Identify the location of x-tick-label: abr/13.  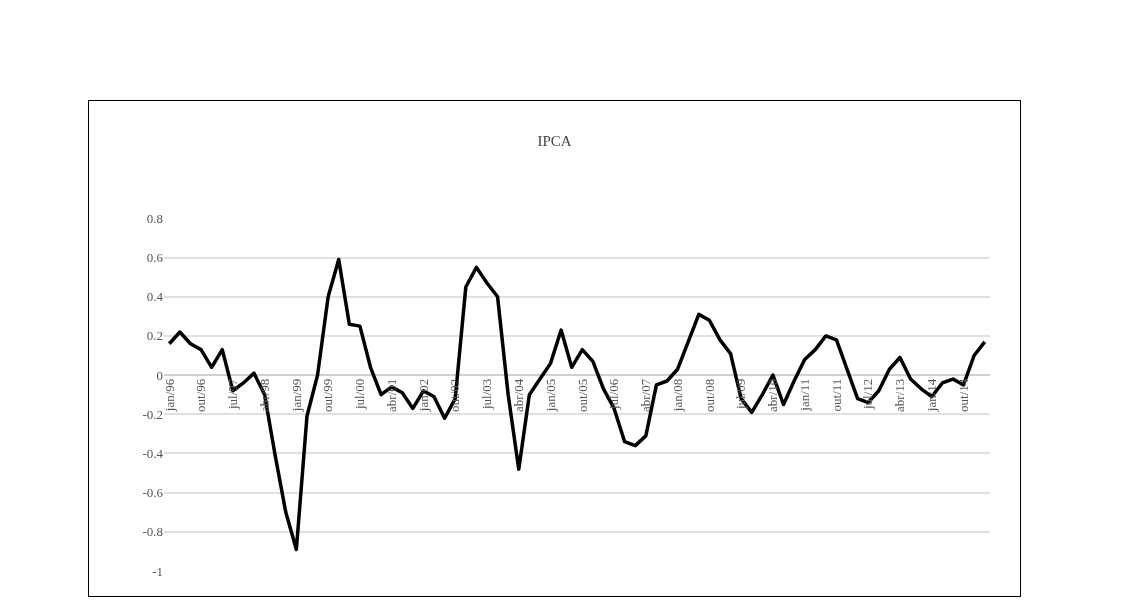
(900, 395).